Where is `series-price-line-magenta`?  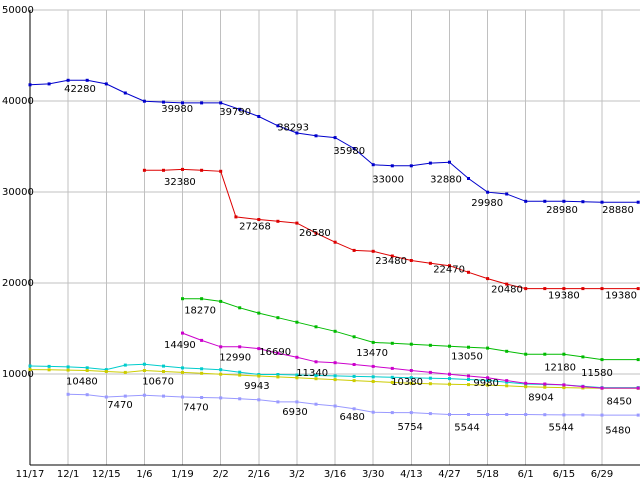 series-price-line-magenta is located at coordinates (410, 360).